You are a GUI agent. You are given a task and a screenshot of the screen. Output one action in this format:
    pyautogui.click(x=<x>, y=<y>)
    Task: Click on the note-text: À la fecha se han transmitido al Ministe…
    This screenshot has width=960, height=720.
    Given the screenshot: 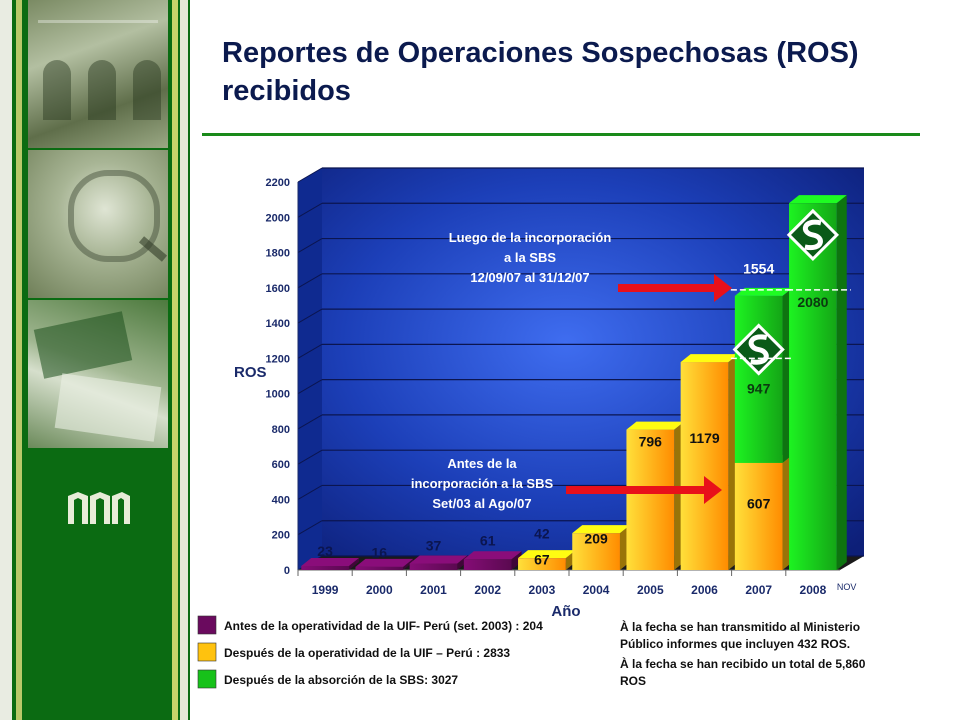 What is the action you would take?
    pyautogui.click(x=740, y=626)
    